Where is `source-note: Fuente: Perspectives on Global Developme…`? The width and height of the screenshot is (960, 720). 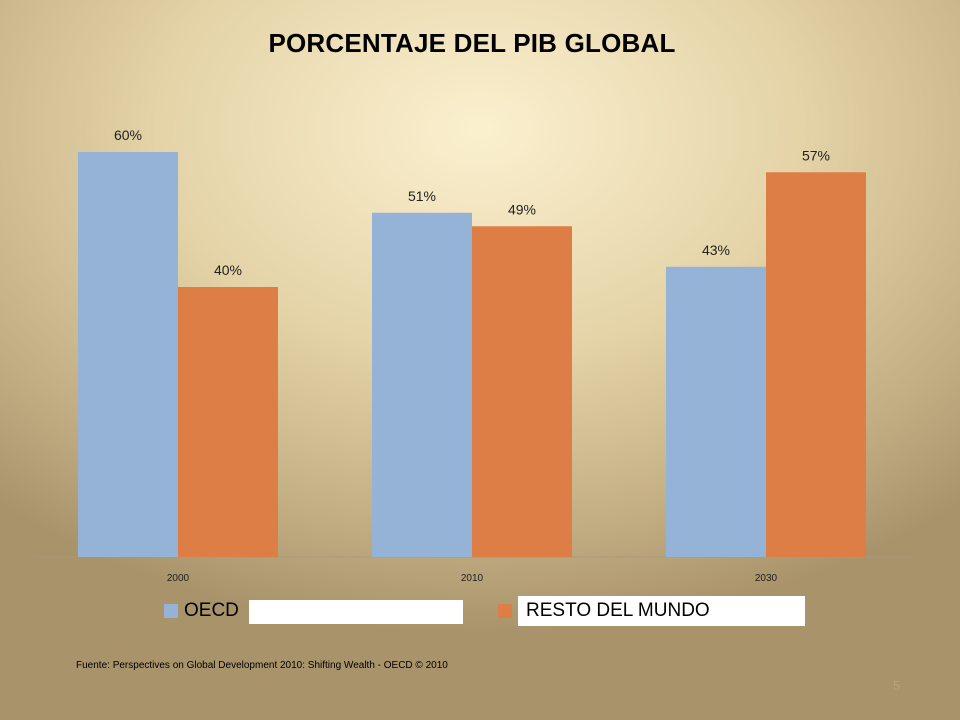 source-note: Fuente: Perspectives on Global Developme… is located at coordinates (262, 665).